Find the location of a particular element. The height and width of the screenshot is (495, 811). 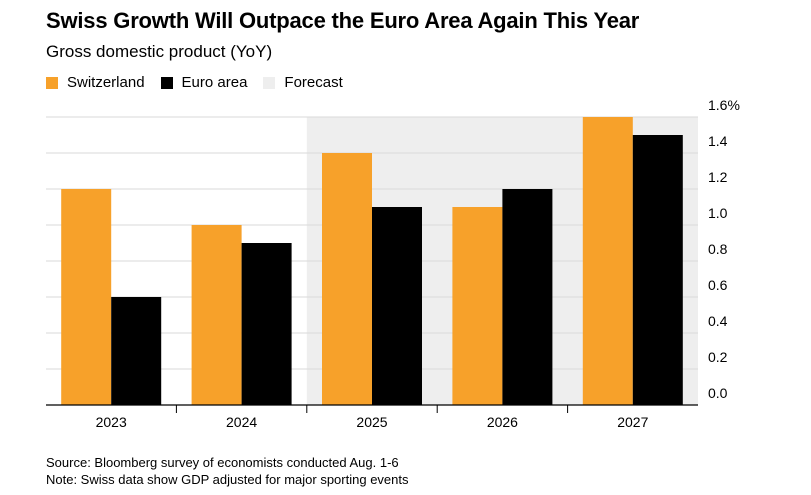

legend-swatch-euro-area is located at coordinates (166, 82).